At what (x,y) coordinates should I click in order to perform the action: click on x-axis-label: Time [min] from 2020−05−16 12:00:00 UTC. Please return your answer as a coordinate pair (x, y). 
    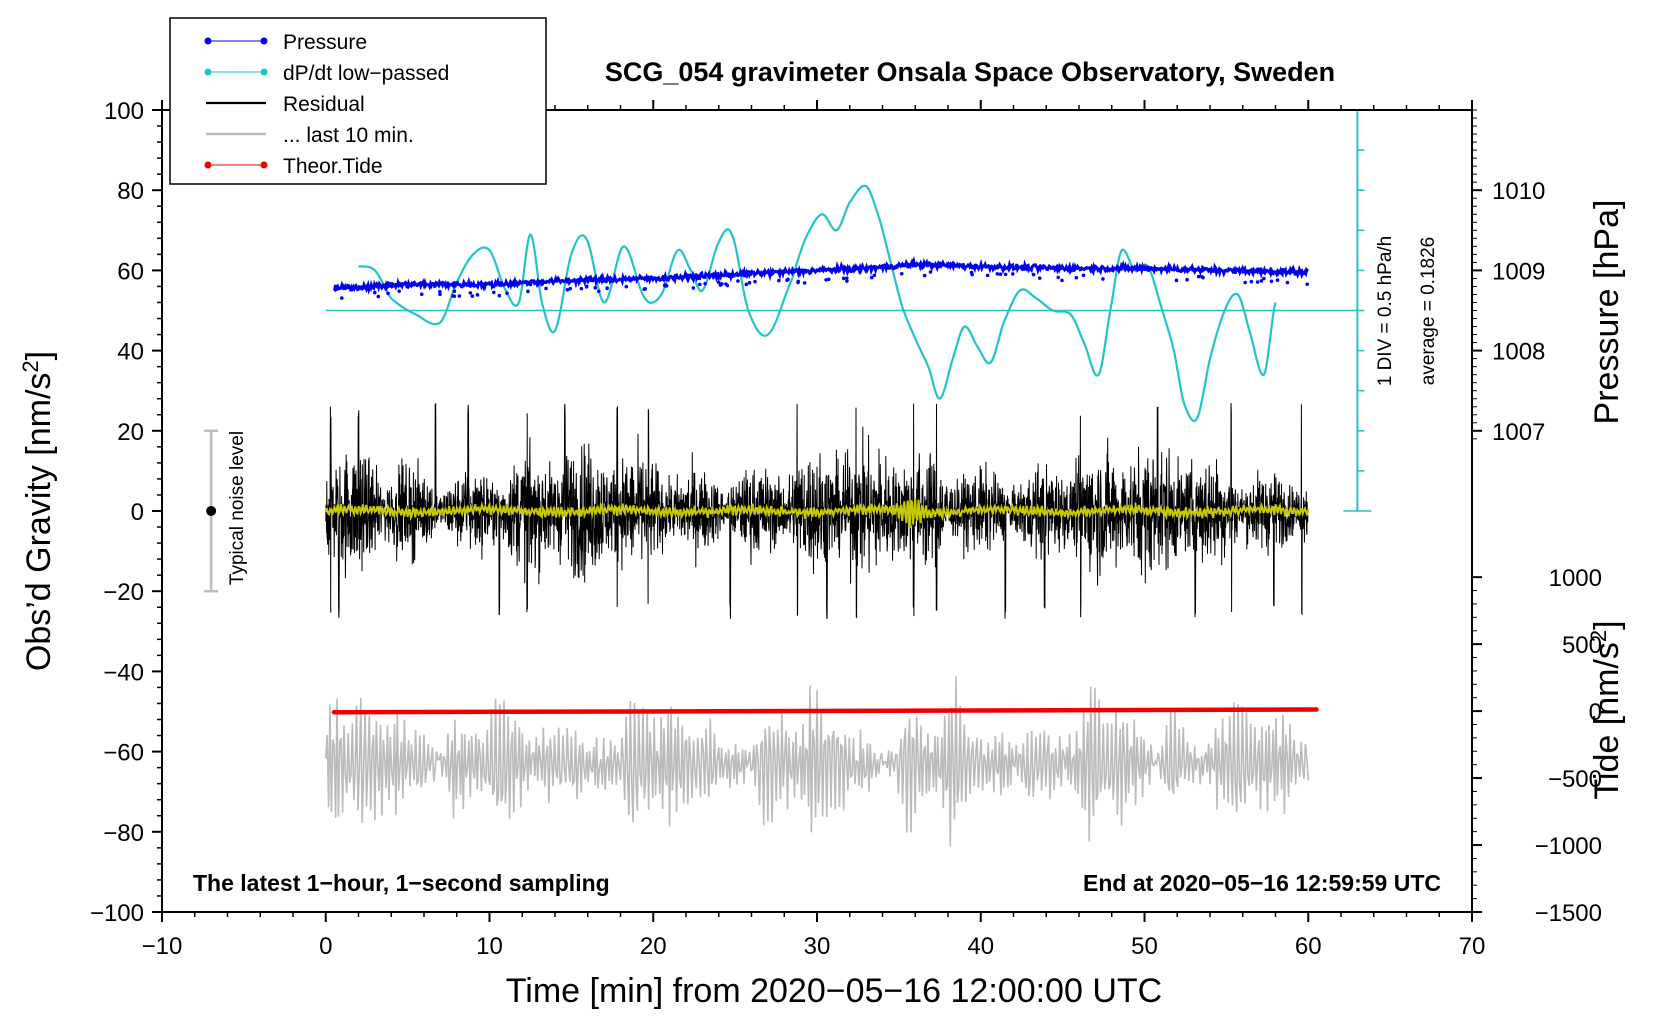
    Looking at the image, I should click on (834, 991).